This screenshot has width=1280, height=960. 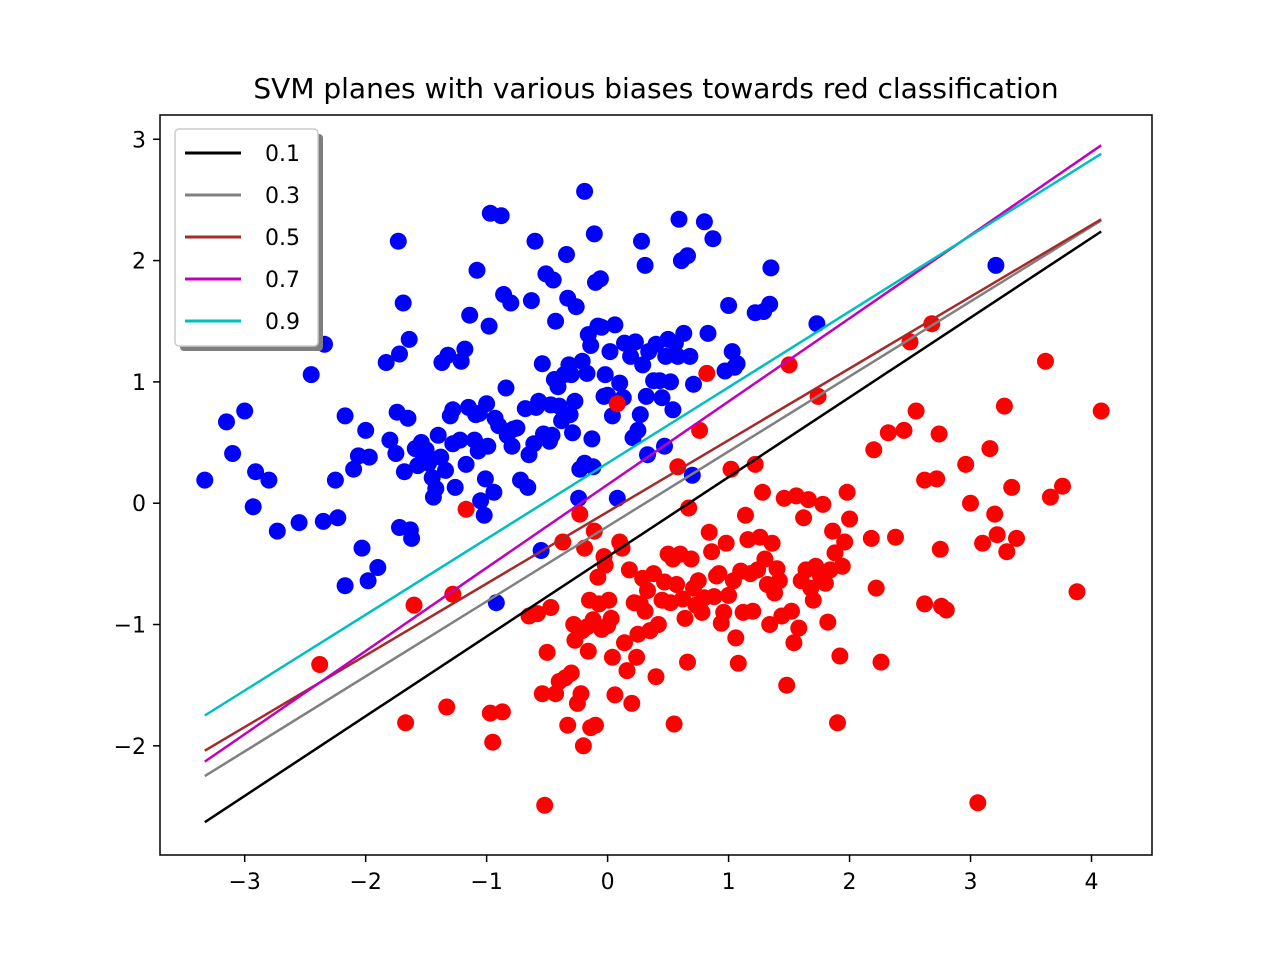 What do you see at coordinates (282, 322) in the screenshot?
I see `legend-label: 0.9` at bounding box center [282, 322].